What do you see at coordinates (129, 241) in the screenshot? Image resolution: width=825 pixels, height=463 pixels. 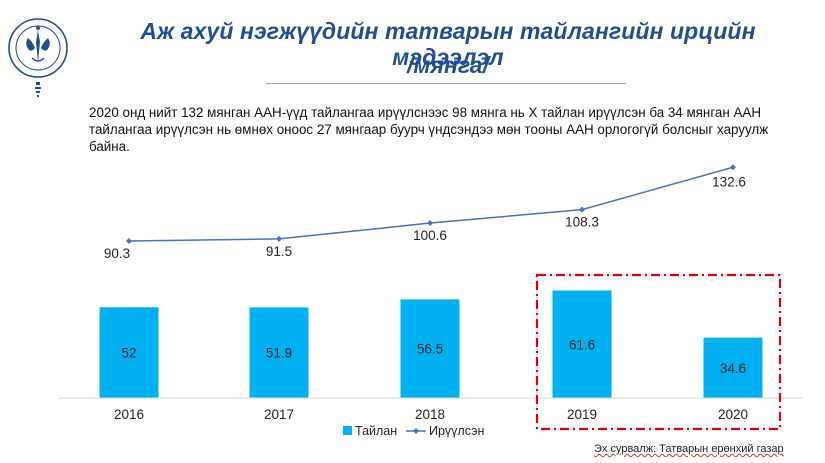 I see `line-point-2016` at bounding box center [129, 241].